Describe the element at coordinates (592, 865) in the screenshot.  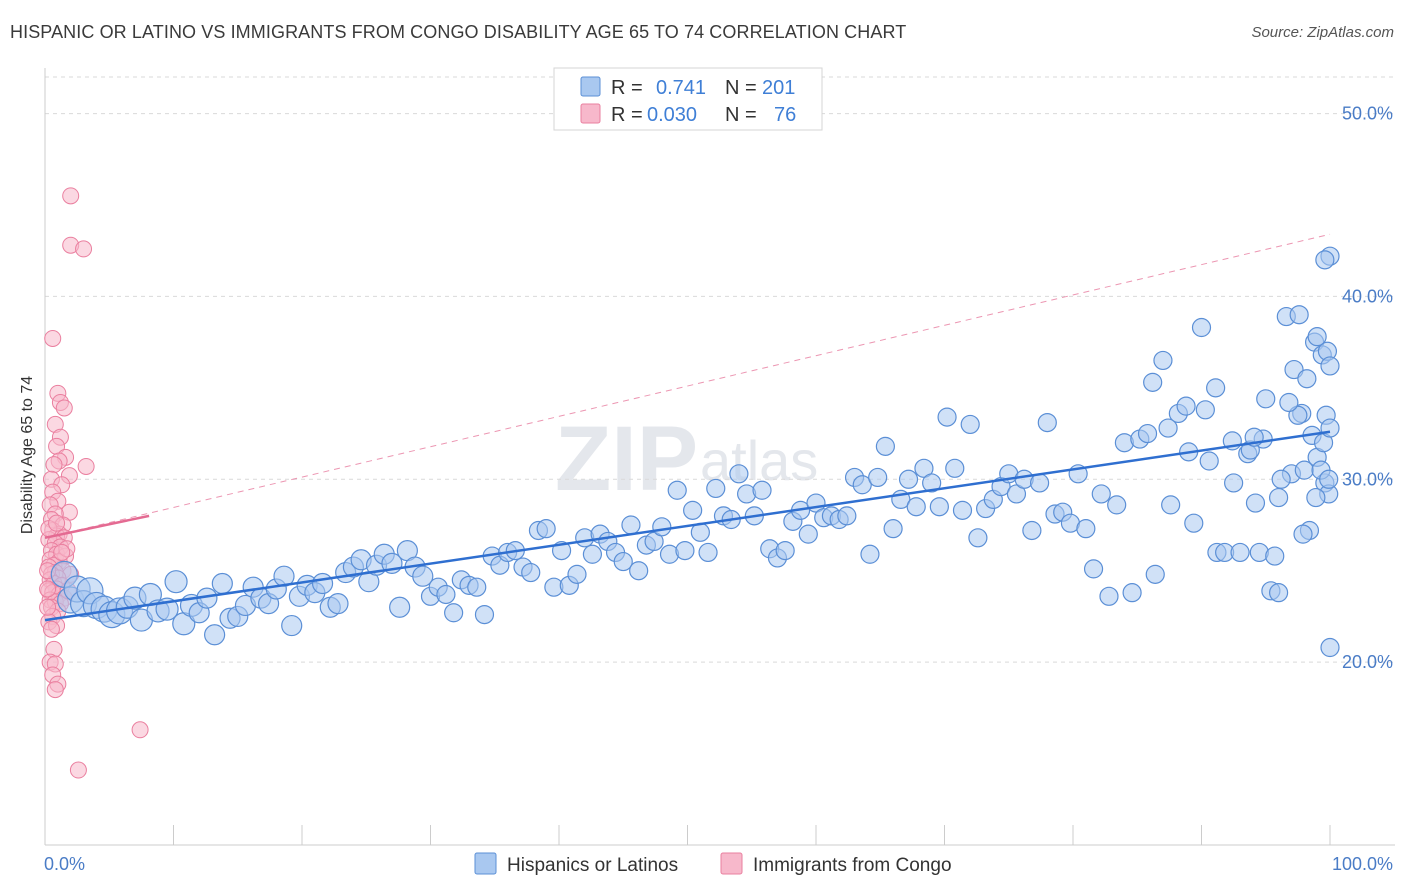
I see `series-legend-label-hispanic: Hispanics or Latinos` at that location.